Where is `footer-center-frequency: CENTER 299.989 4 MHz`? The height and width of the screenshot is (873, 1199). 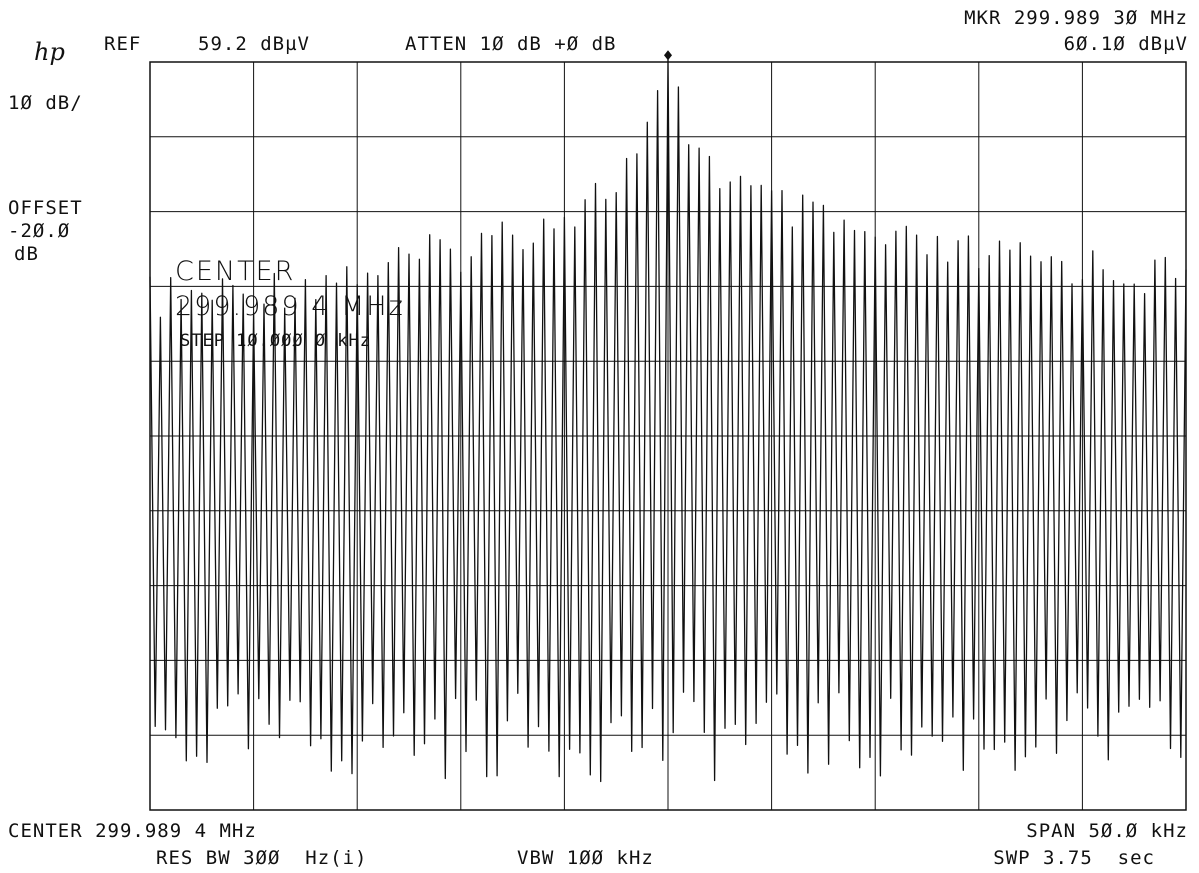
footer-center-frequency: CENTER 299.989 4 MHz is located at coordinates (132, 831).